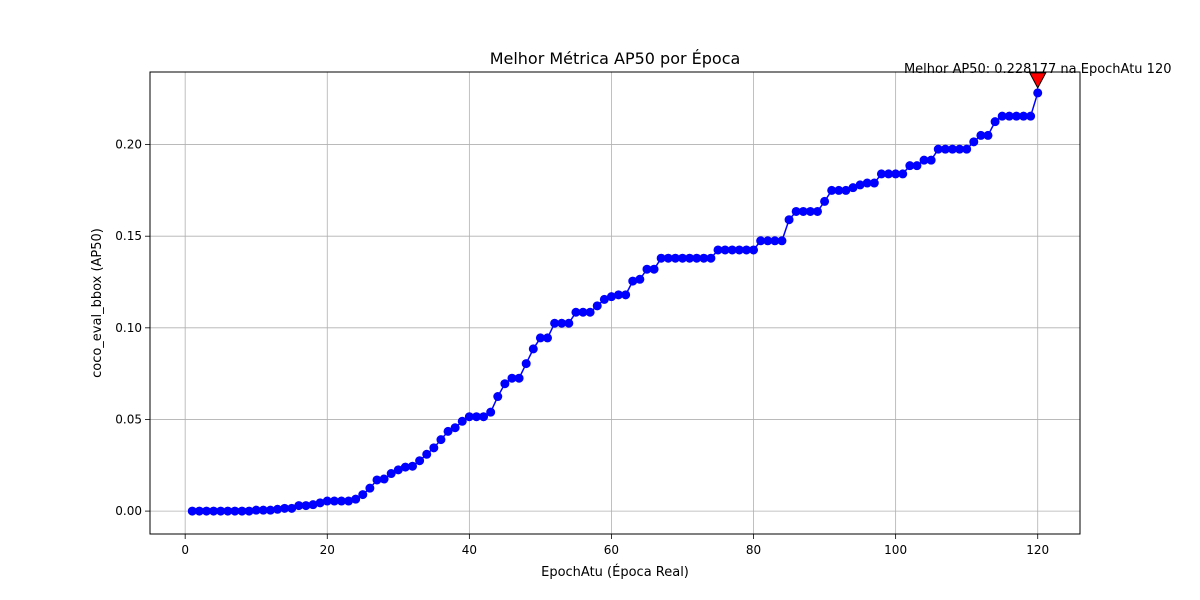  Describe the element at coordinates (185, 550) in the screenshot. I see `x-tick-label: 0` at that location.